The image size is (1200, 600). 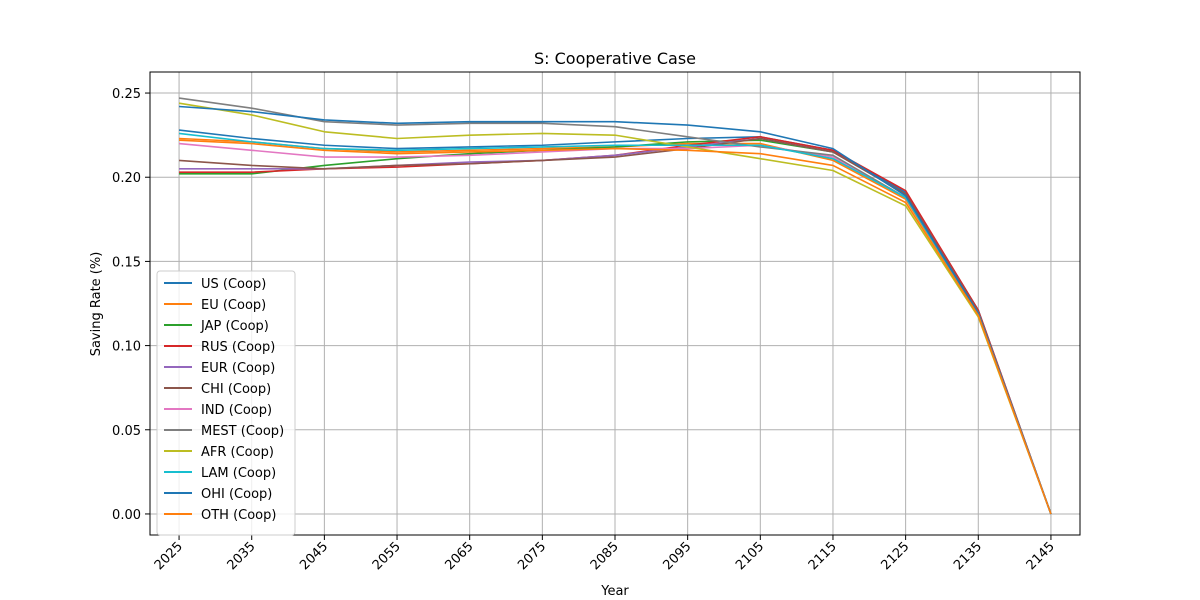 I want to click on x-tick-label: 2135, so click(x=968, y=556).